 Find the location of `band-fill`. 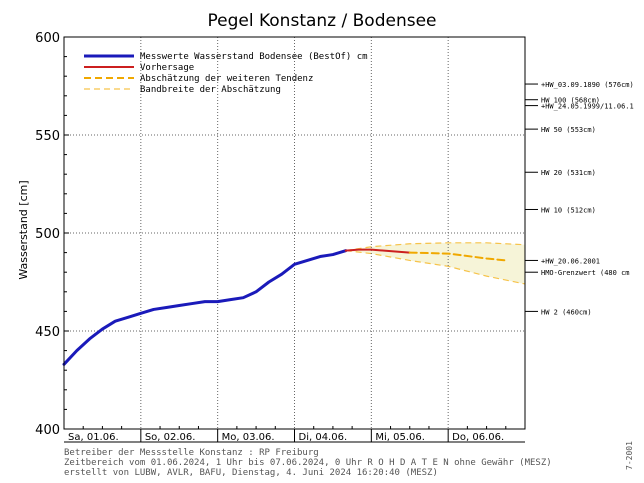

band-fill is located at coordinates (435, 263).